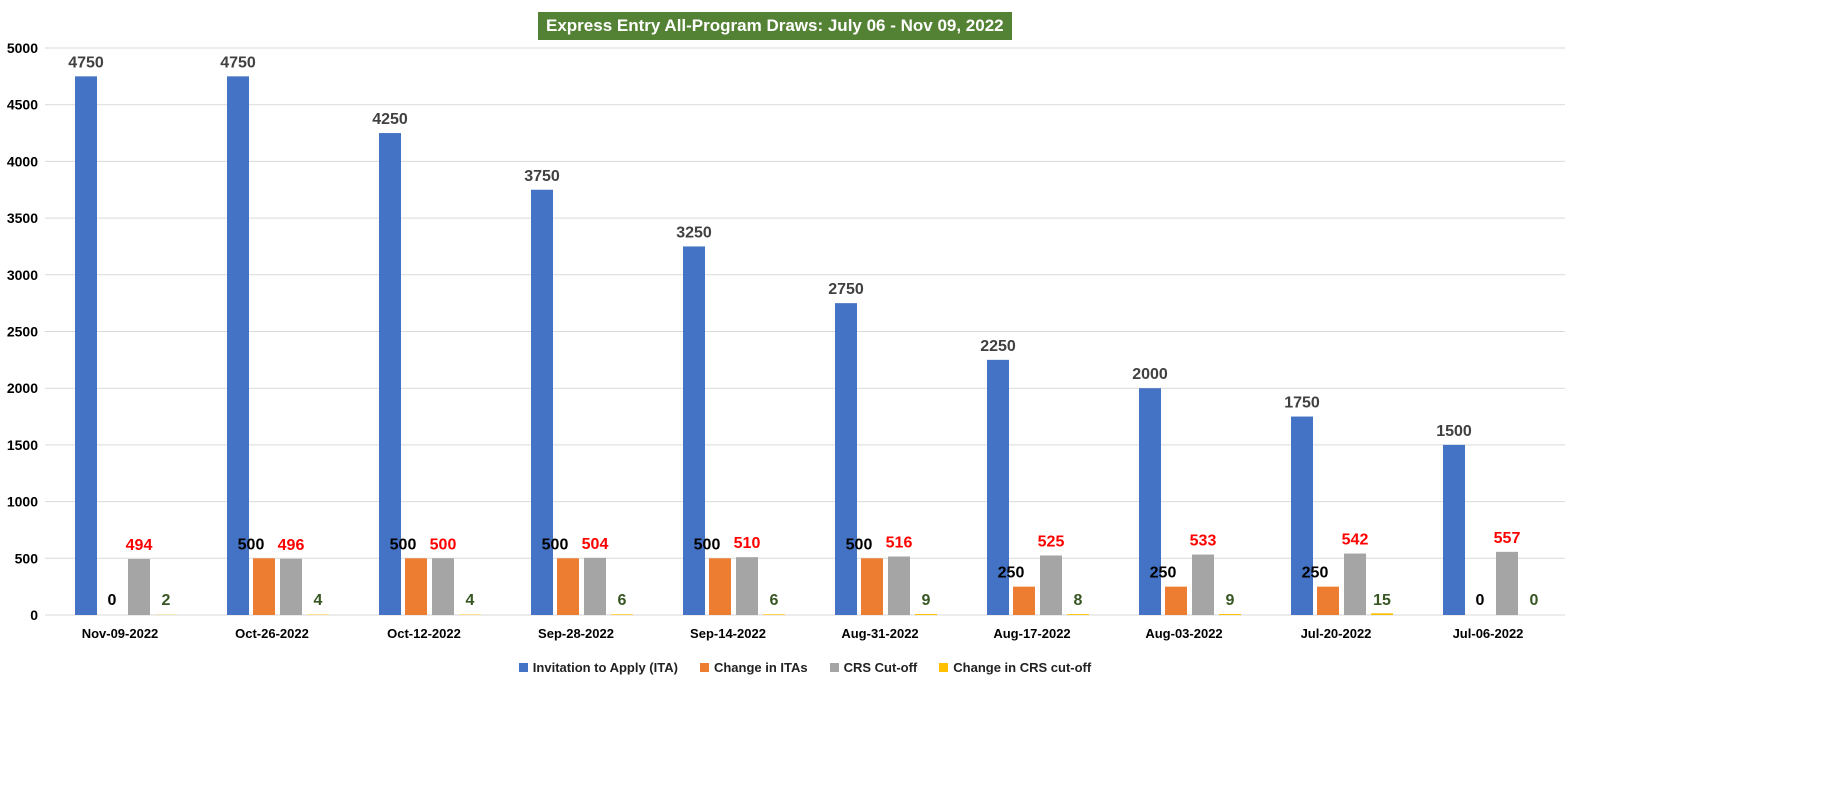 This screenshot has height=793, width=1822. Describe the element at coordinates (291, 545) in the screenshot. I see `data-label: 496` at that location.